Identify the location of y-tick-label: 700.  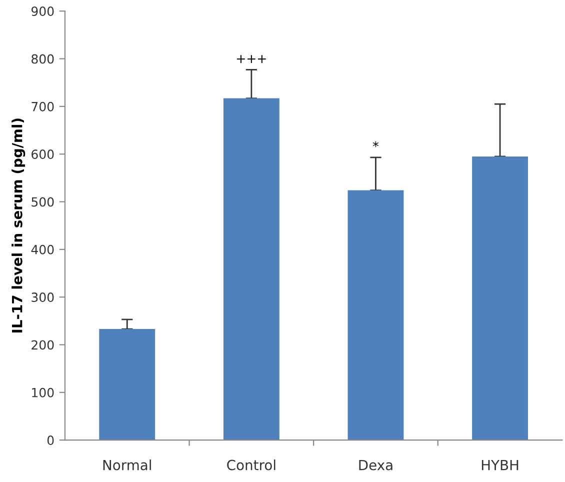
(43, 107).